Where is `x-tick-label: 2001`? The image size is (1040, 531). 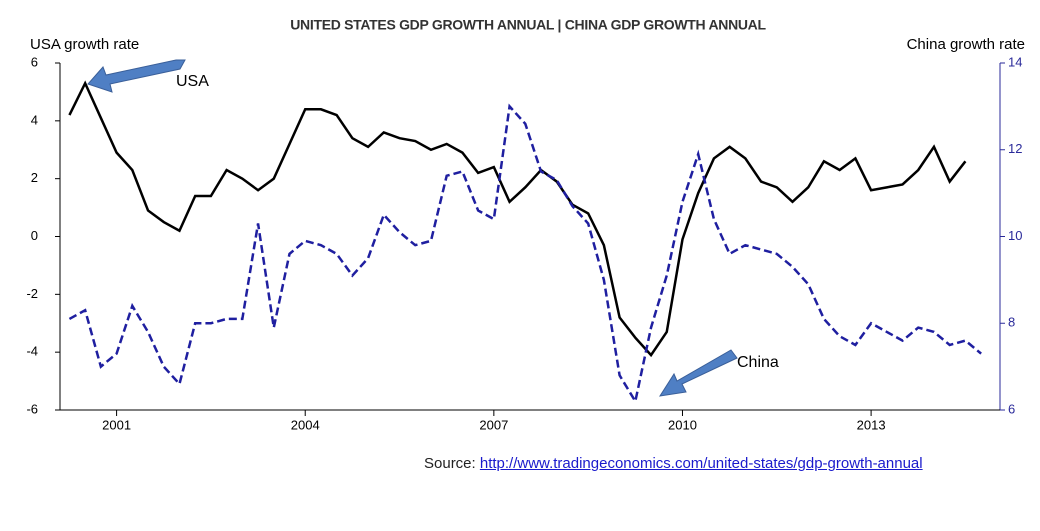
x-tick-label: 2001 is located at coordinates (116, 424).